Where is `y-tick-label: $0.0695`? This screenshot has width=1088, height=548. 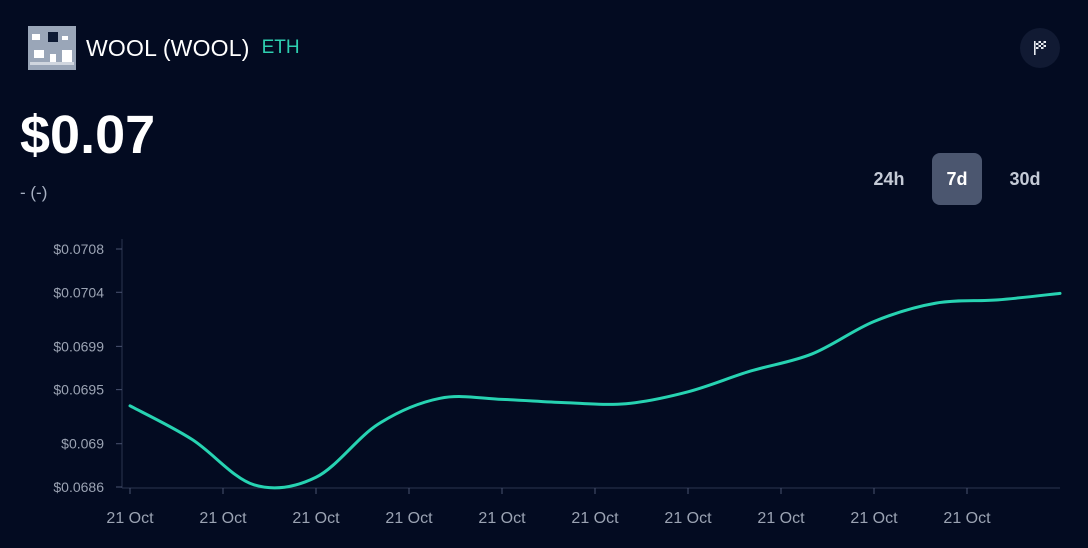 y-tick-label: $0.0695 is located at coordinates (78, 390).